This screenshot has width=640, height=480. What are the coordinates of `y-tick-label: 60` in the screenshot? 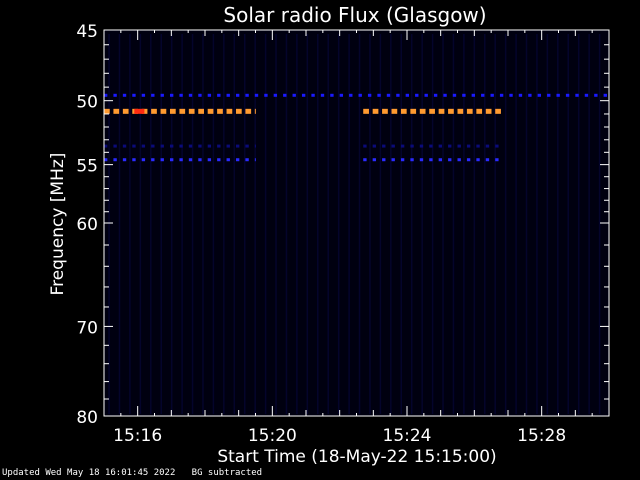 It's located at (87, 225).